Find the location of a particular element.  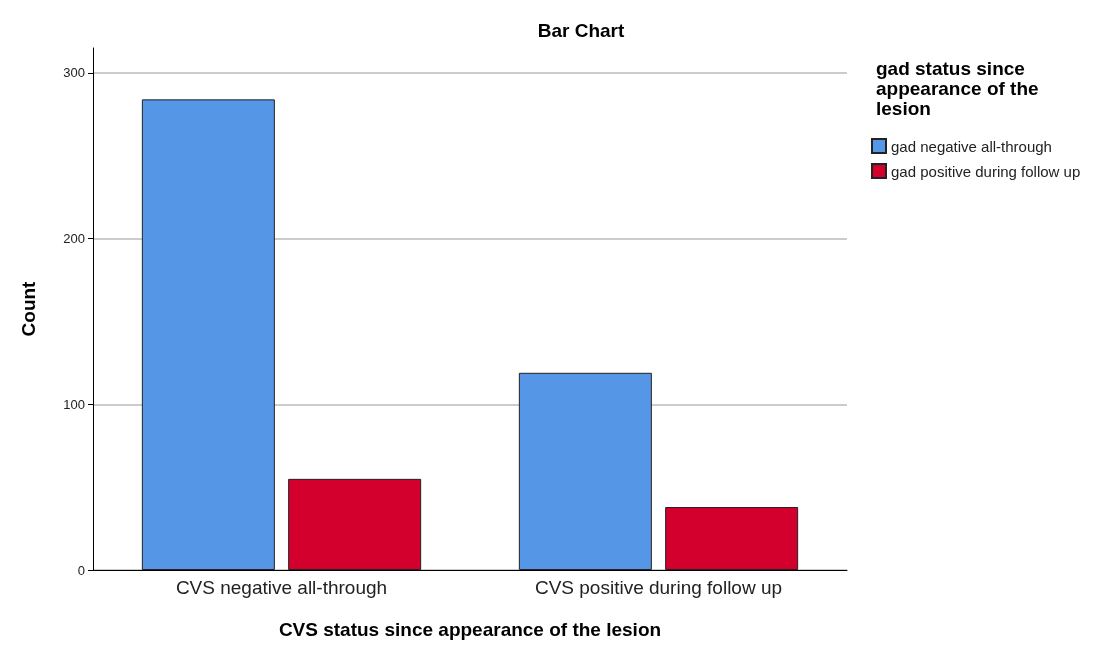

y-tick-label: 0 is located at coordinates (81, 570).